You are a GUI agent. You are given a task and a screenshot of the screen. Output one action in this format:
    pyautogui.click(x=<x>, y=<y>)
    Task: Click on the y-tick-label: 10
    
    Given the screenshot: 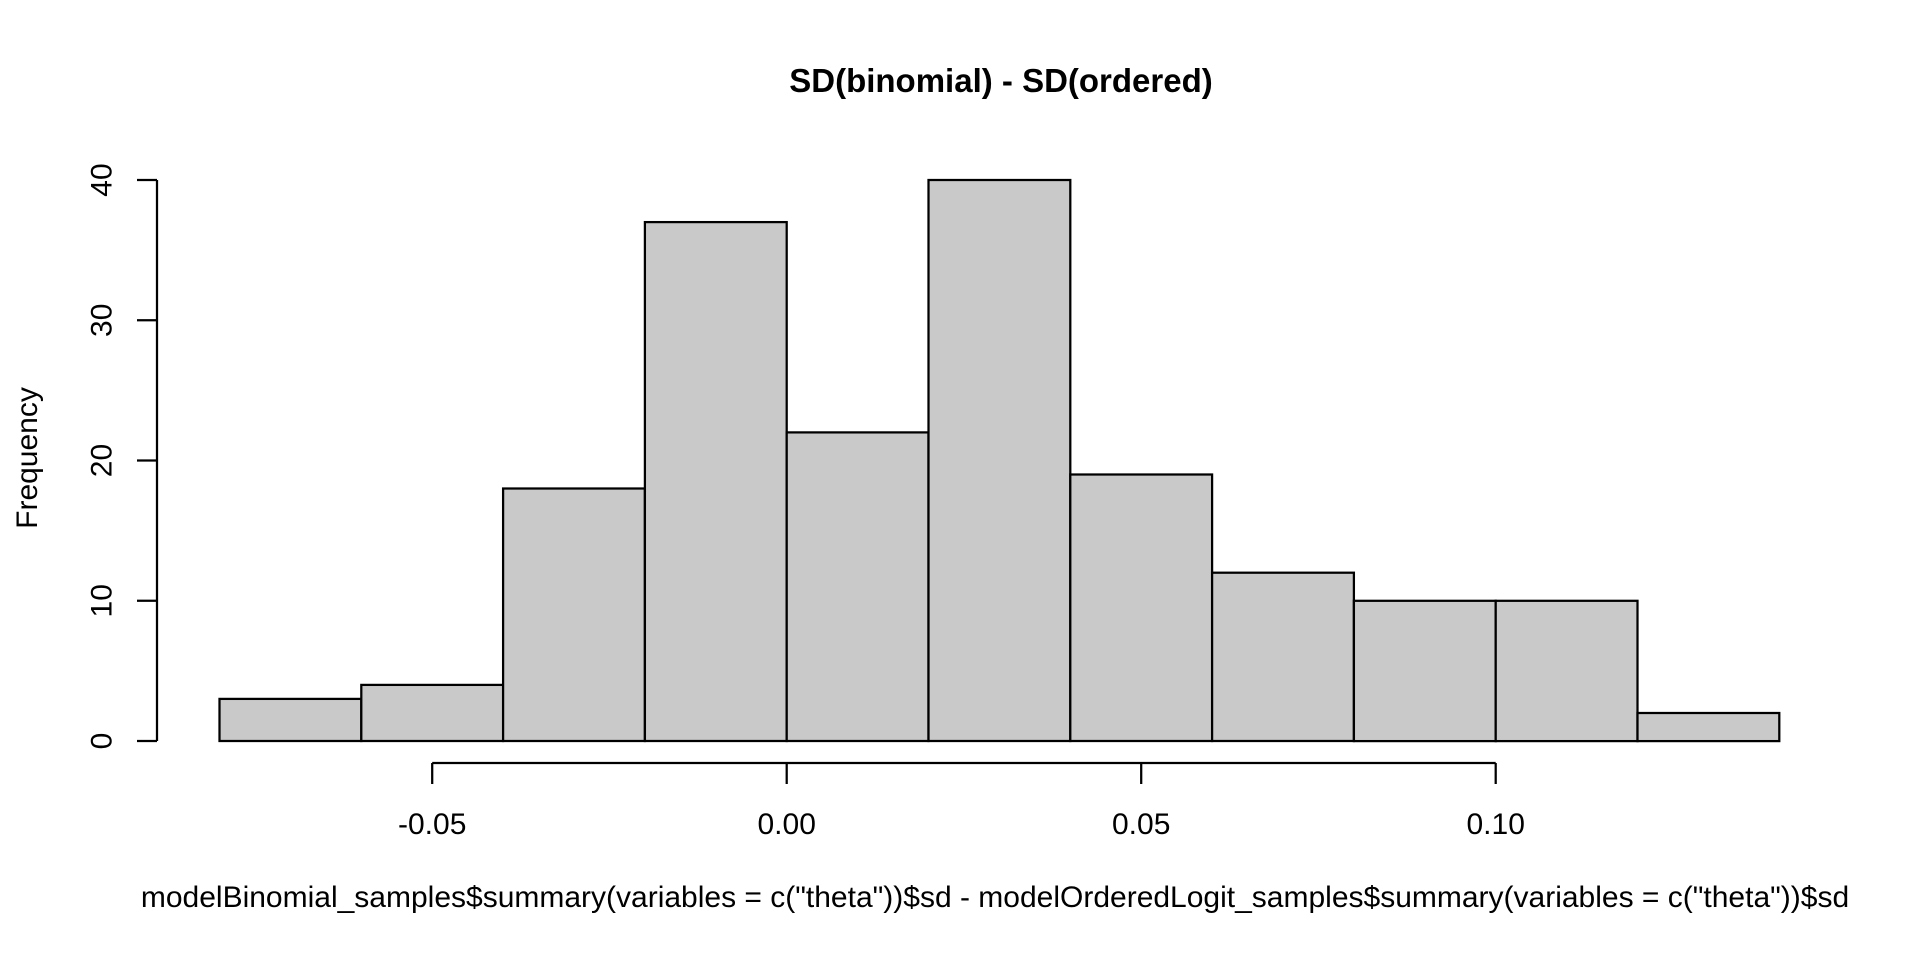 What is the action you would take?
    pyautogui.click(x=102, y=600)
    